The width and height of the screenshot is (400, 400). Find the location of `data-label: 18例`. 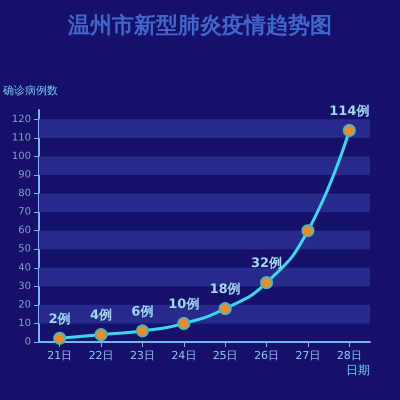

data-label: 18例 is located at coordinates (225, 290).